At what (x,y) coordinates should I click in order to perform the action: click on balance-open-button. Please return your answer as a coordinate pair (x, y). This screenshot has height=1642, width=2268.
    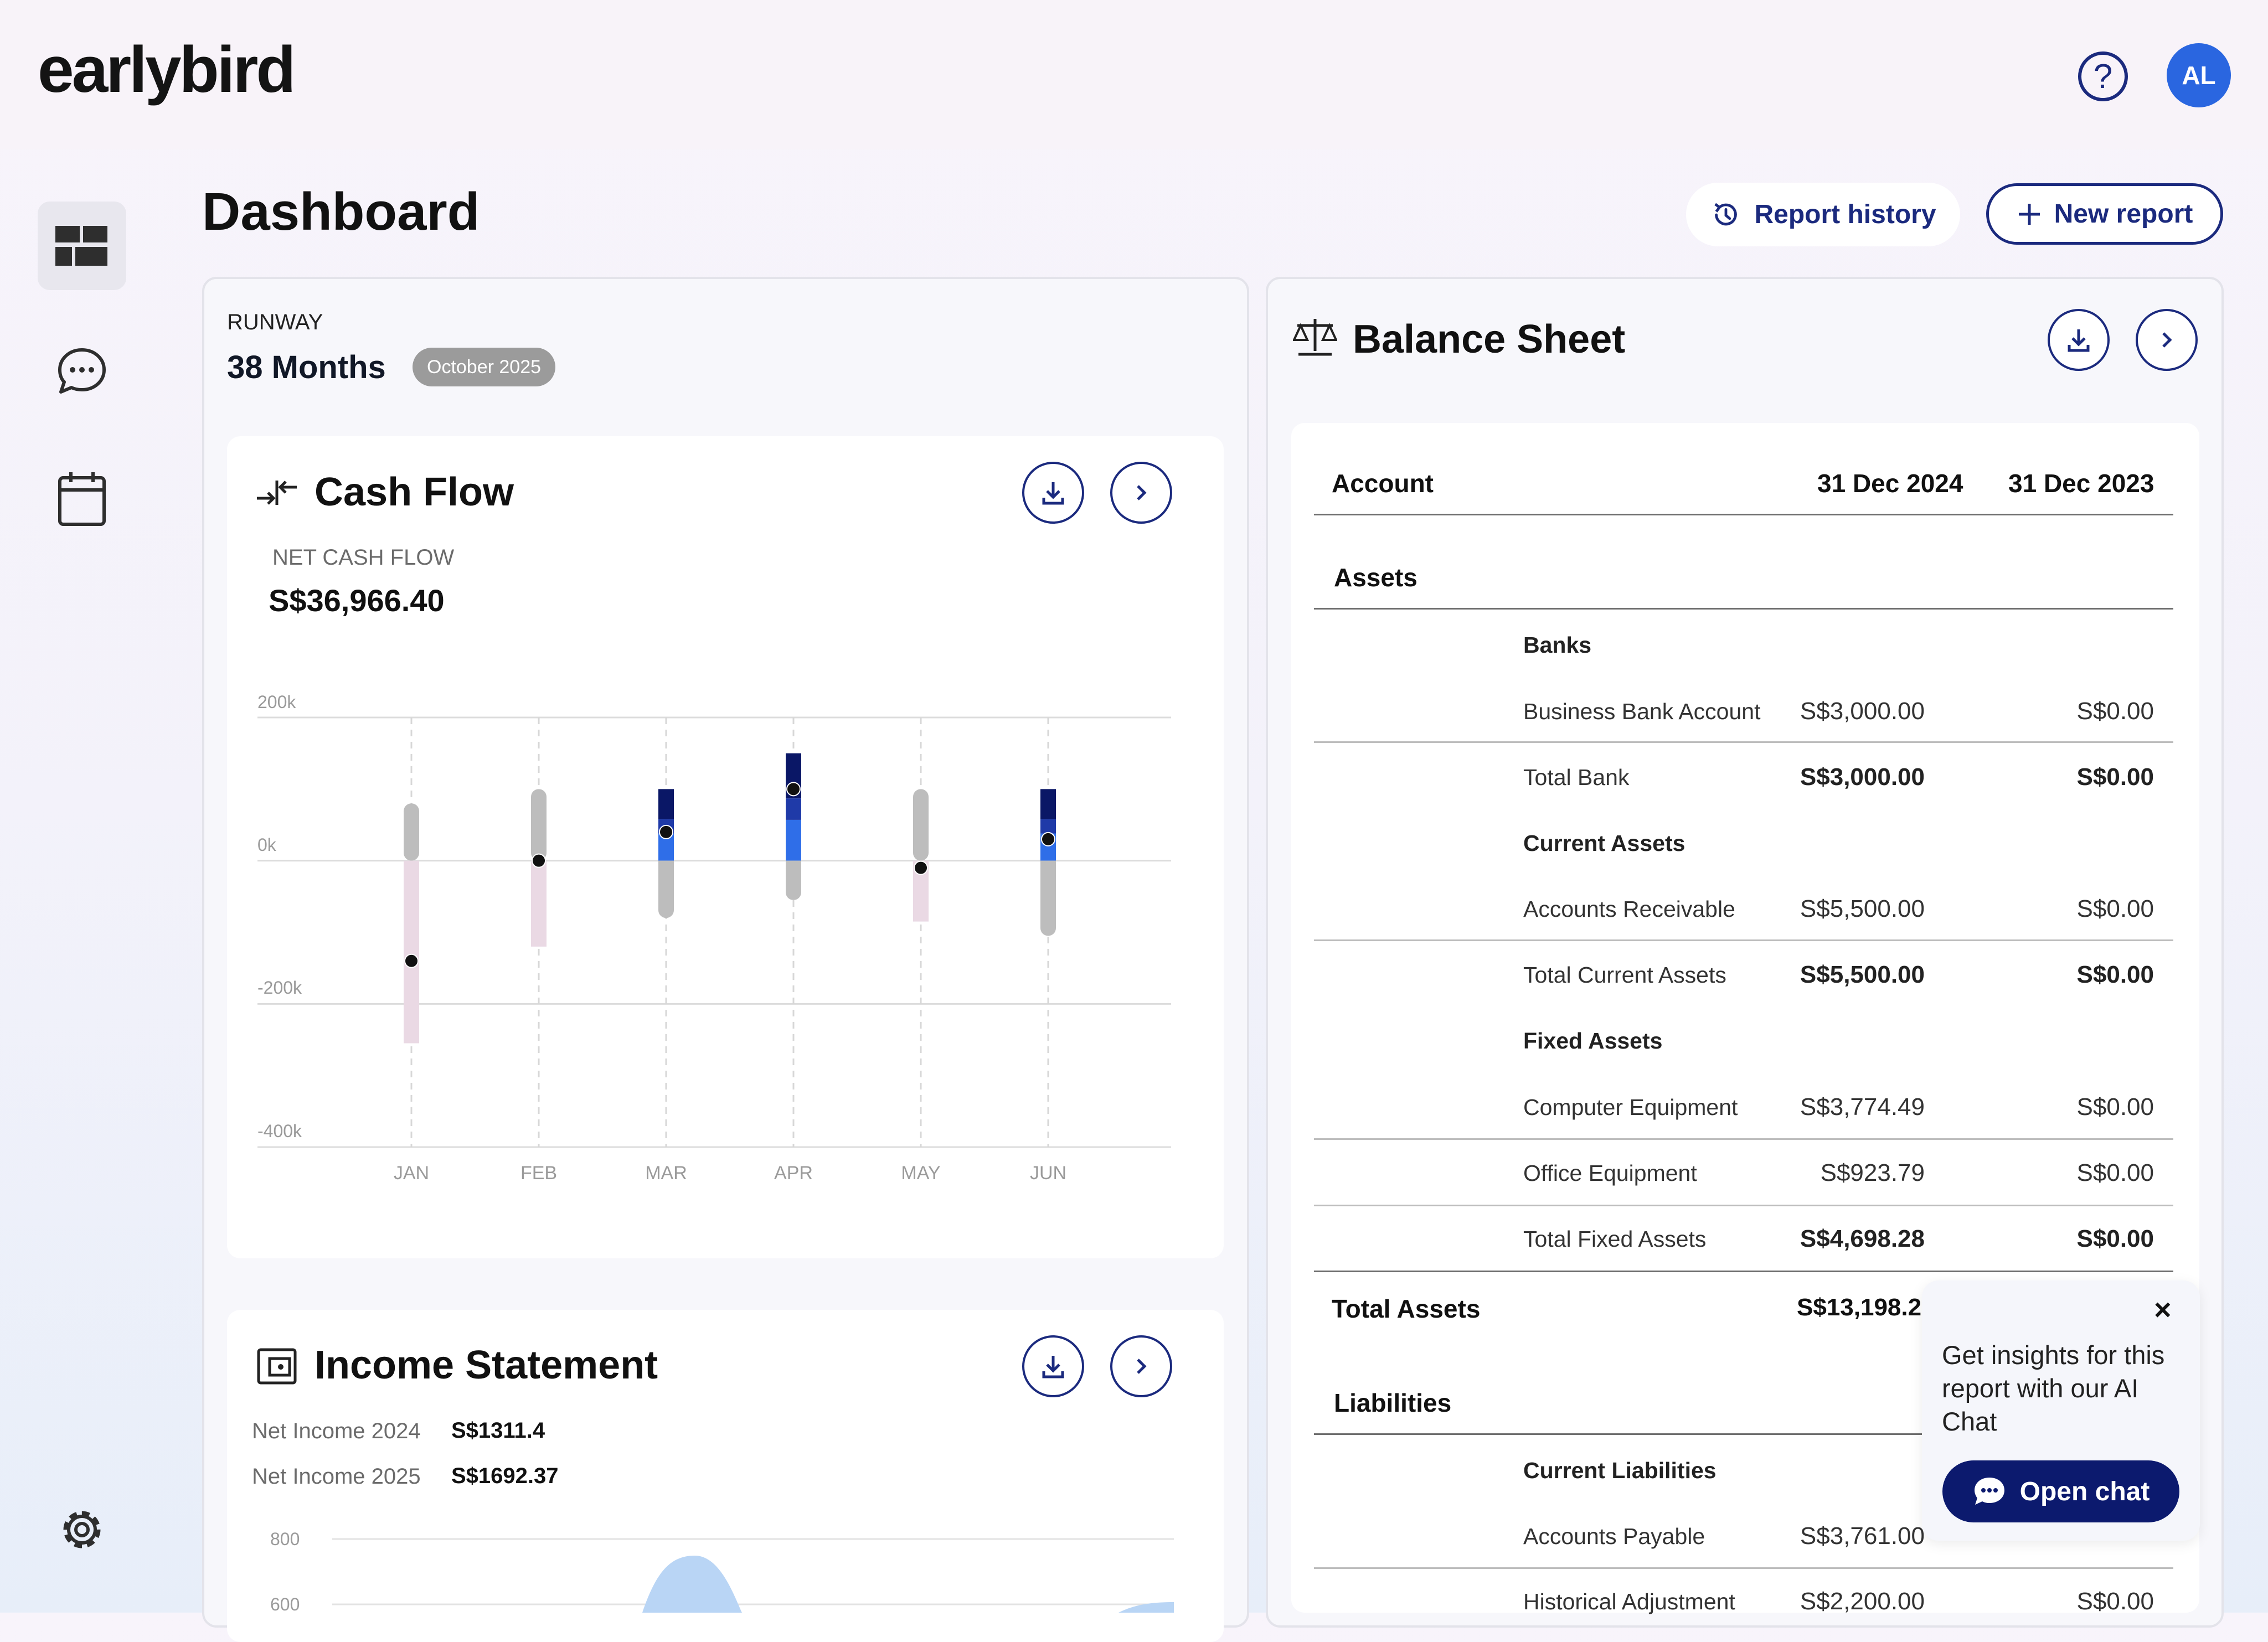
    Looking at the image, I should click on (2167, 340).